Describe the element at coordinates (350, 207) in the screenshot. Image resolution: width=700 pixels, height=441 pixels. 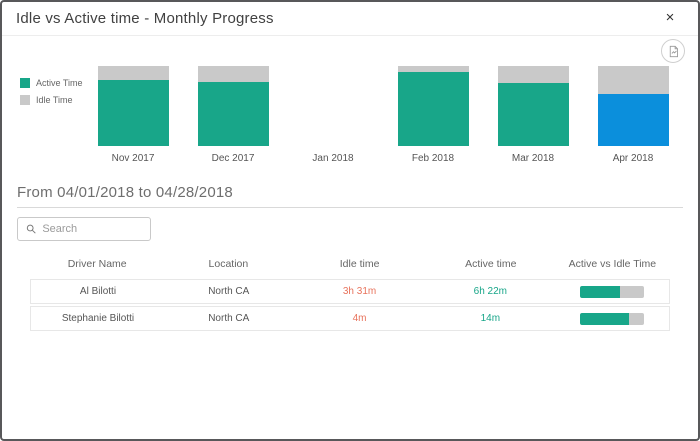
I see `section-divider` at that location.